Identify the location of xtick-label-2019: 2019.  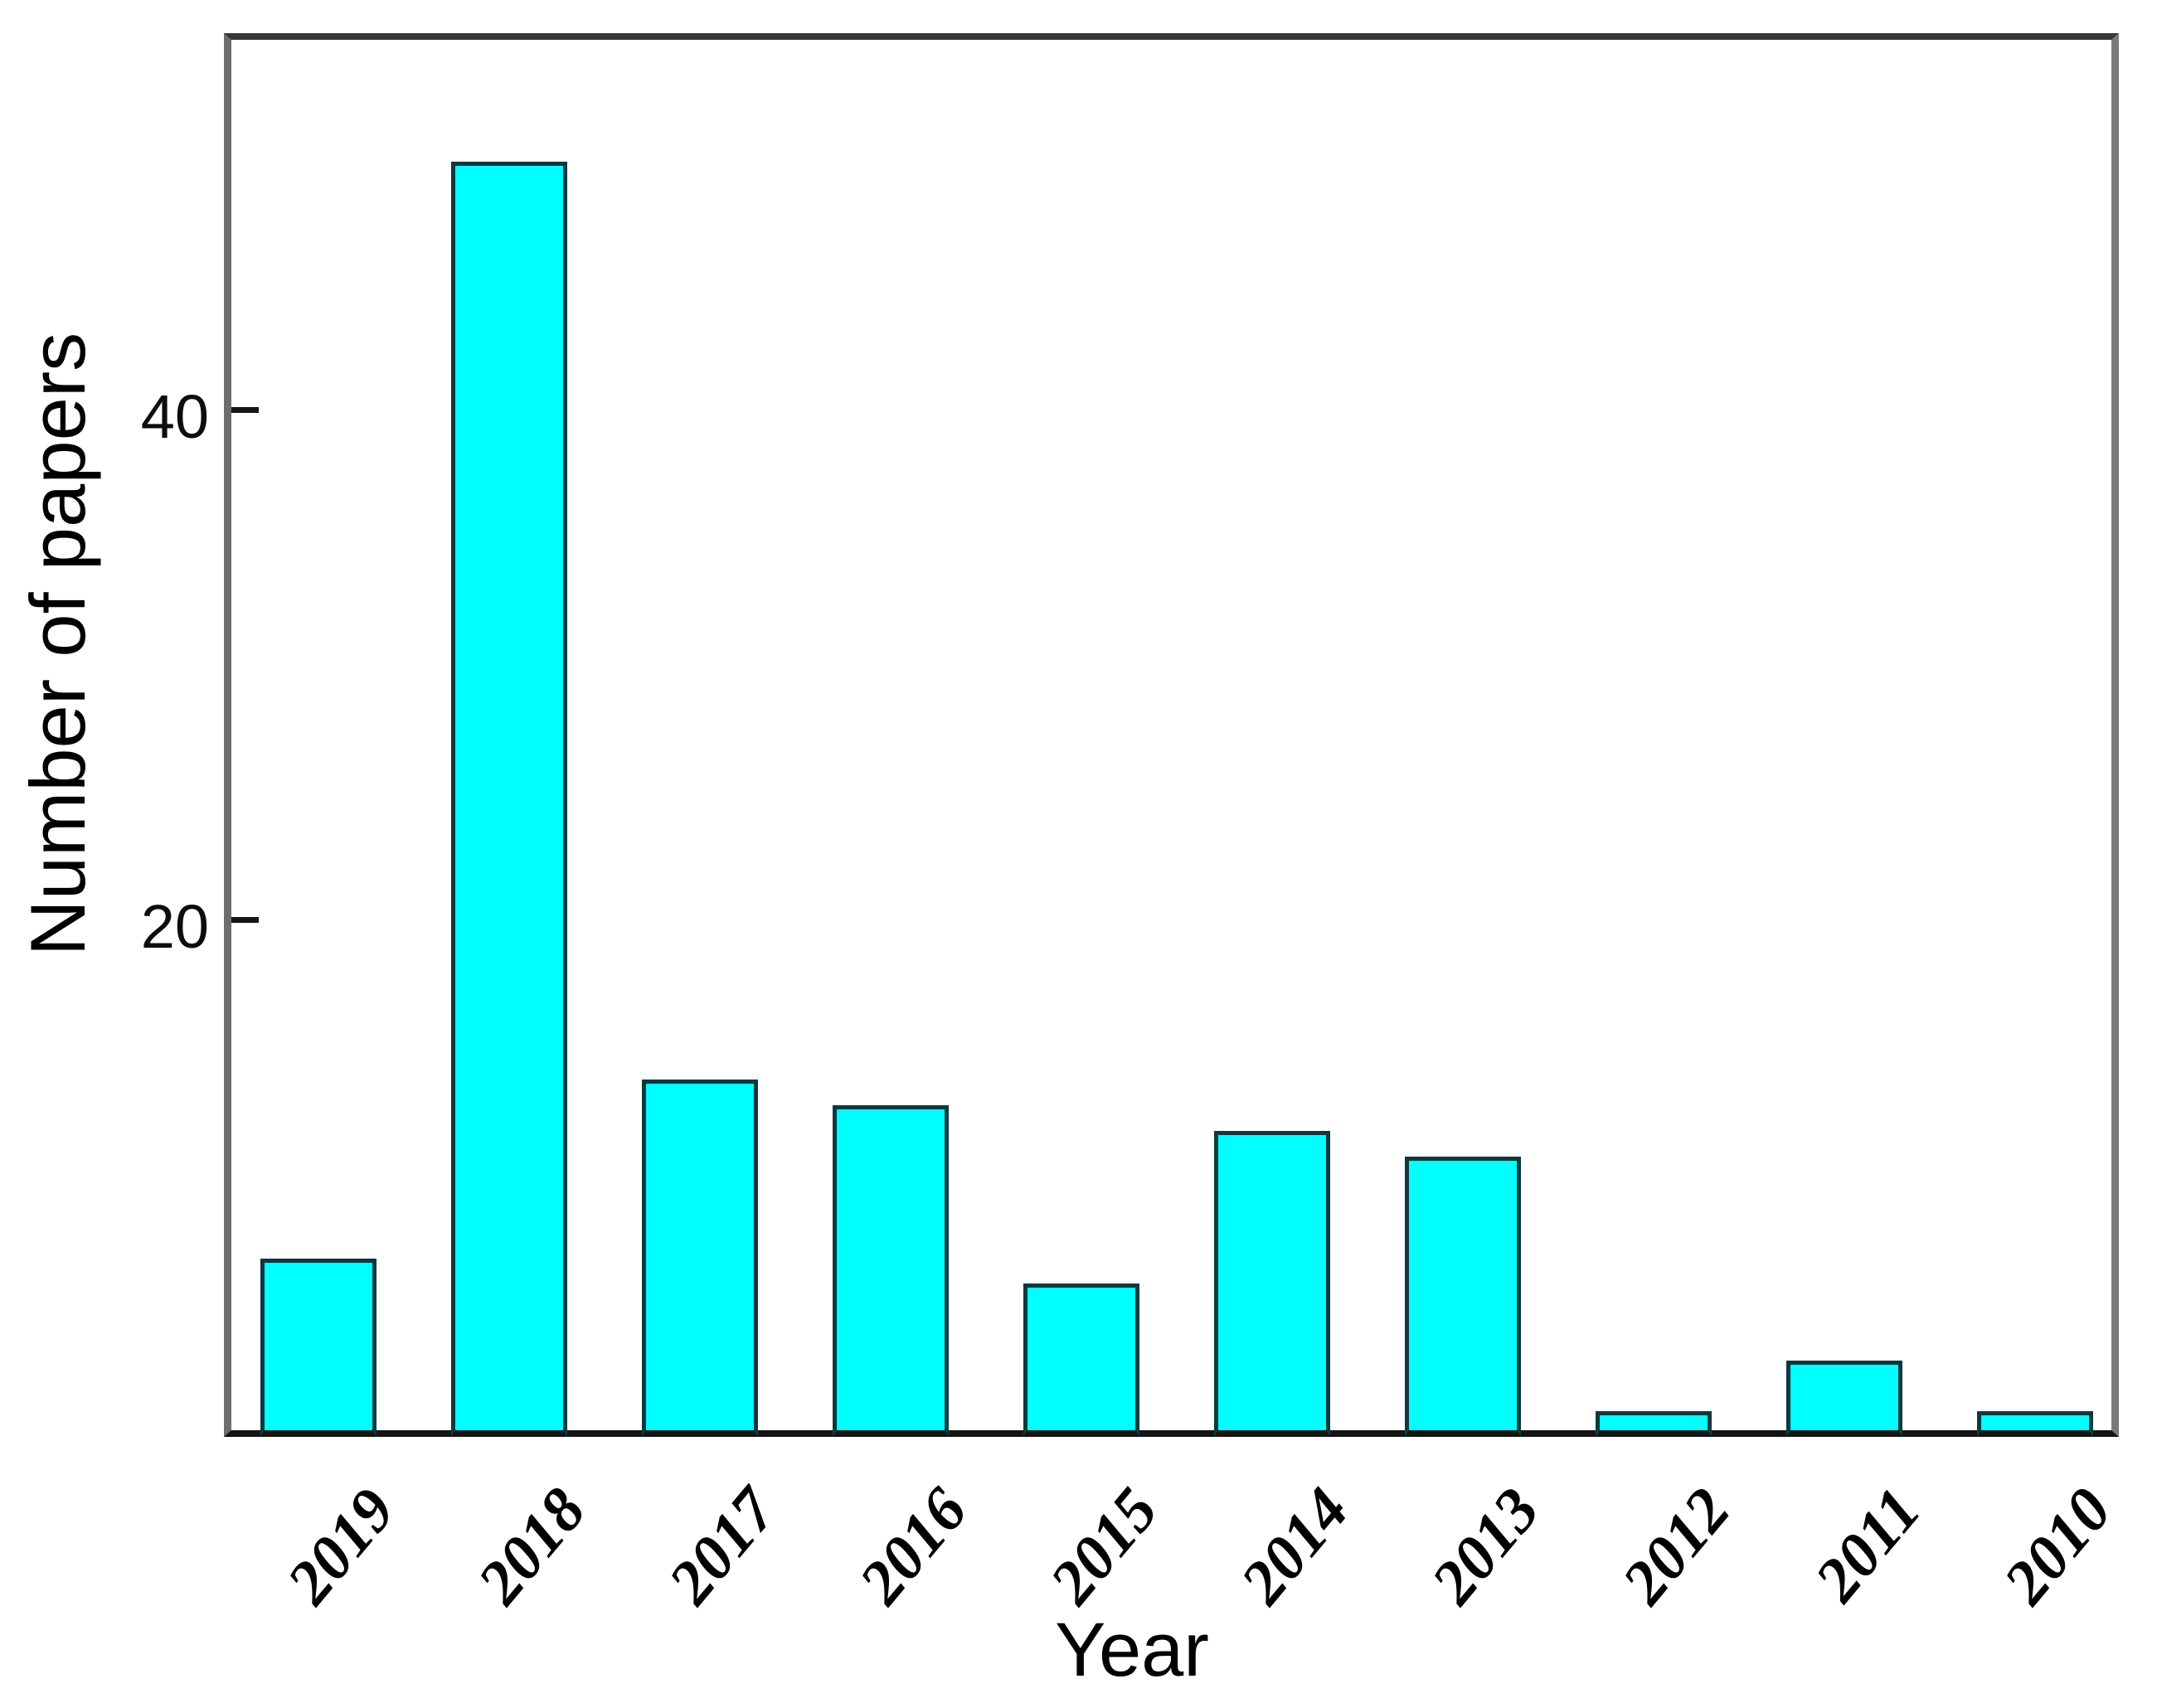
(341, 1546).